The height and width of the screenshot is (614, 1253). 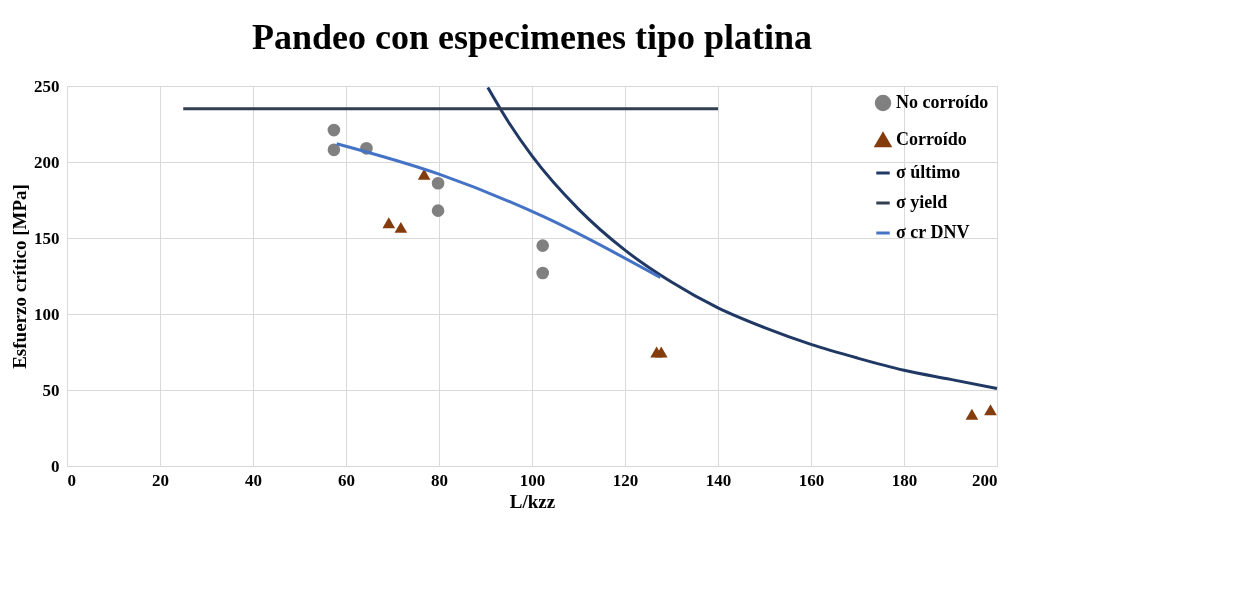 I want to click on y-tick-label: 0, so click(x=55, y=466).